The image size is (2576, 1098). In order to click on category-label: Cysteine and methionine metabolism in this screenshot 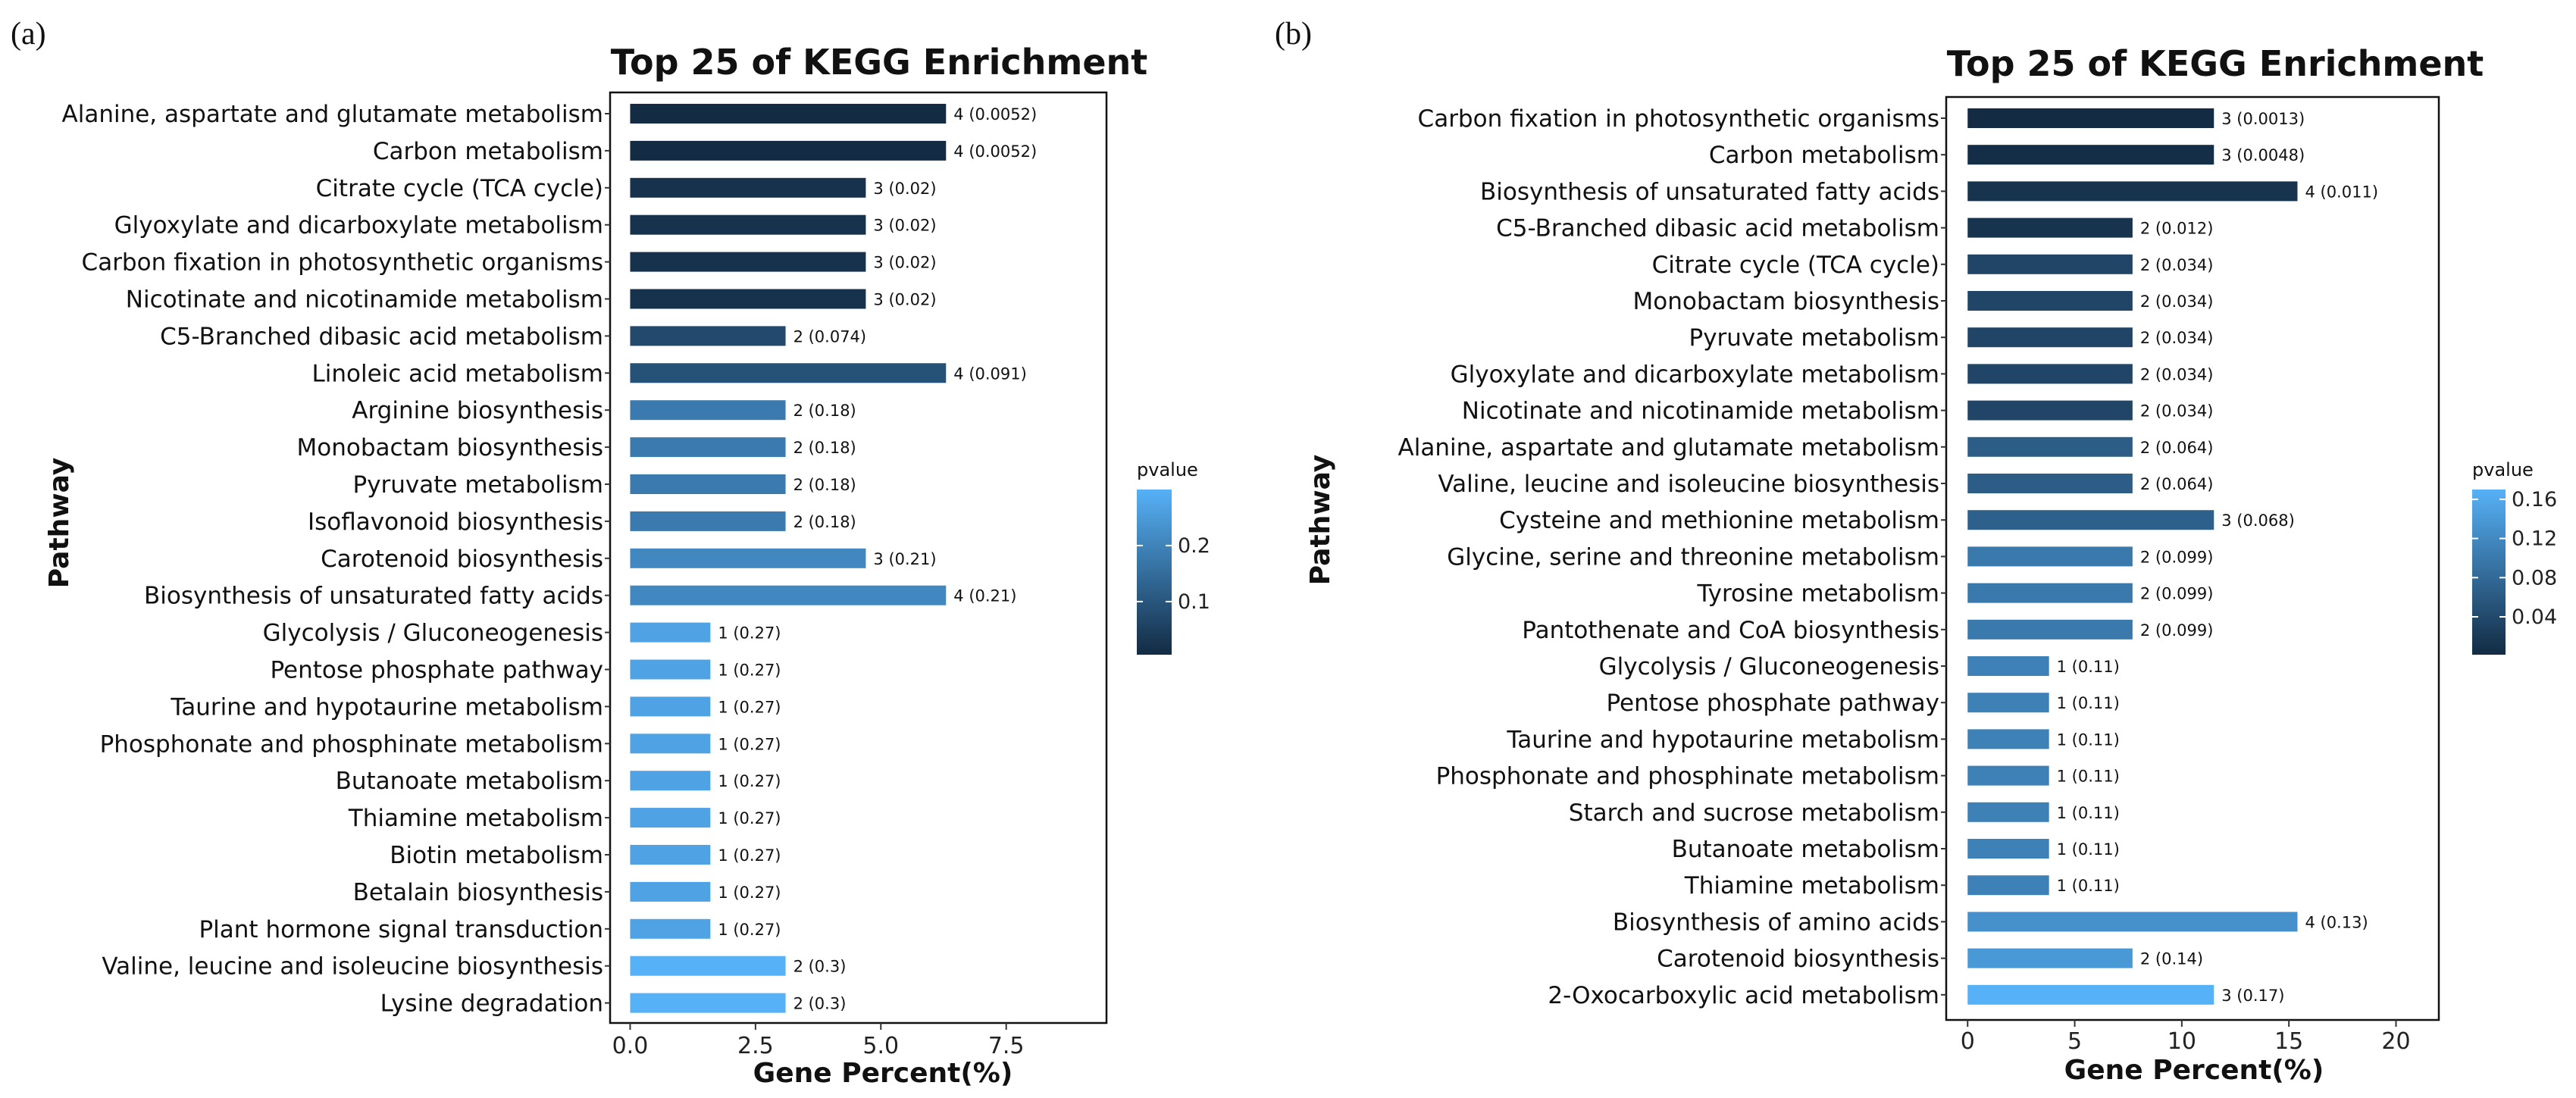, I will do `click(1719, 520)`.